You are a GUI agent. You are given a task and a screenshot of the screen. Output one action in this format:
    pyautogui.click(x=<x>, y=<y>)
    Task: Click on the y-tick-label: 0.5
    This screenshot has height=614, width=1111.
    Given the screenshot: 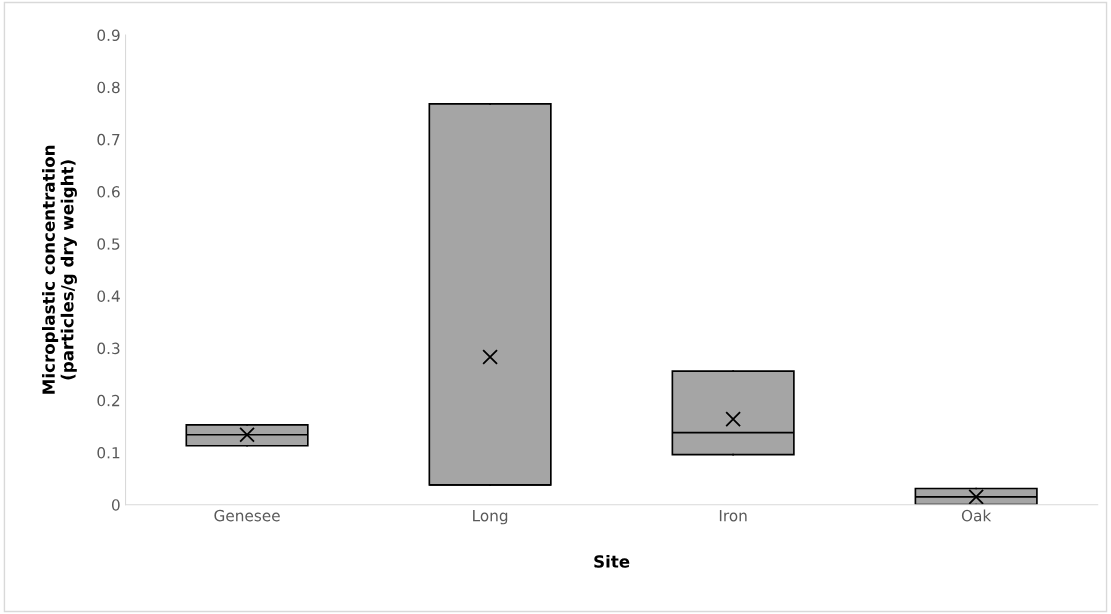 What is the action you would take?
    pyautogui.click(x=108, y=244)
    